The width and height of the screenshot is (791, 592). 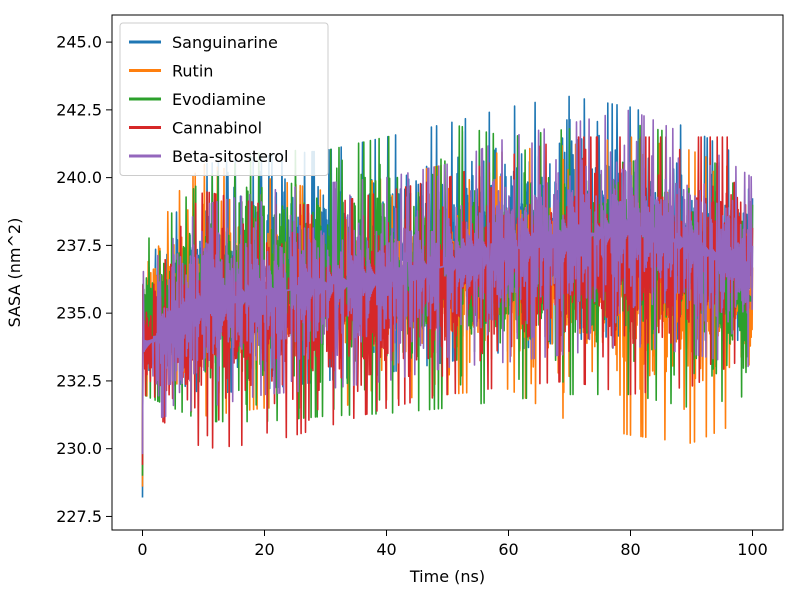 What do you see at coordinates (192, 71) in the screenshot?
I see `legend-label-rutin: Rutin` at bounding box center [192, 71].